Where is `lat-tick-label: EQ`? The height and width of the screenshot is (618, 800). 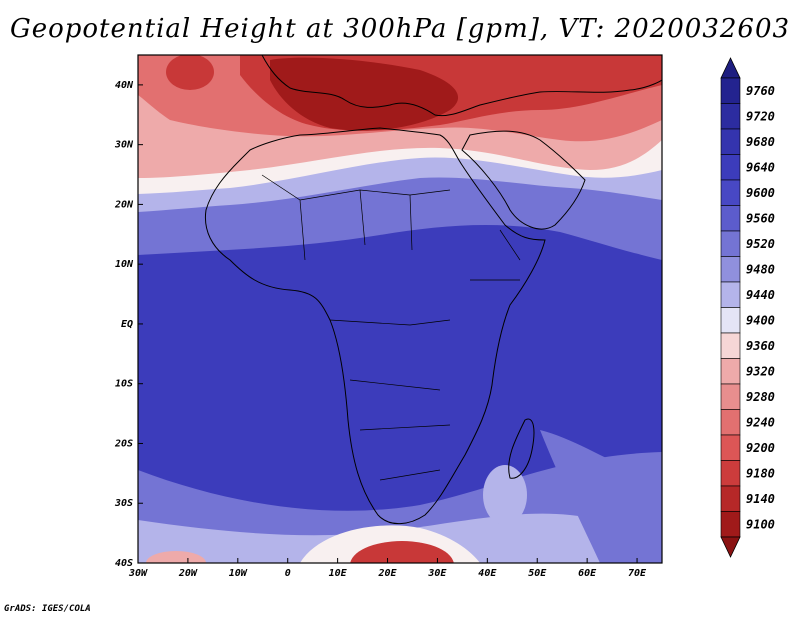
lat-tick-label: EQ is located at coordinates (127, 324).